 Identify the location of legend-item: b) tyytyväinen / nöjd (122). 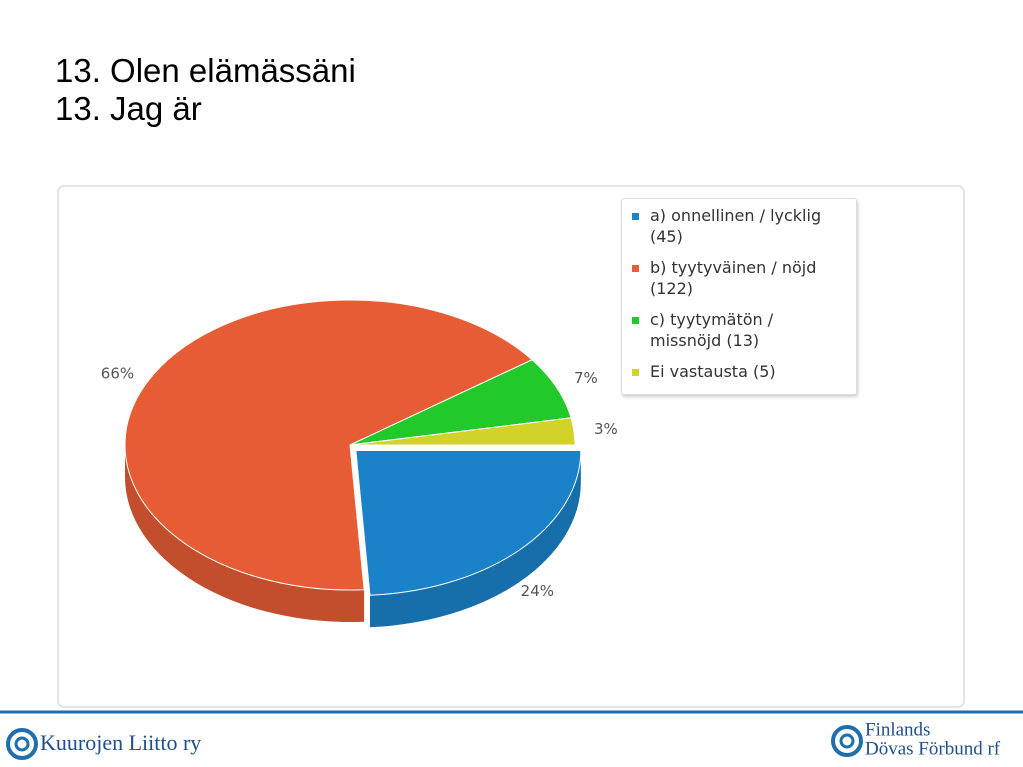
(740, 278).